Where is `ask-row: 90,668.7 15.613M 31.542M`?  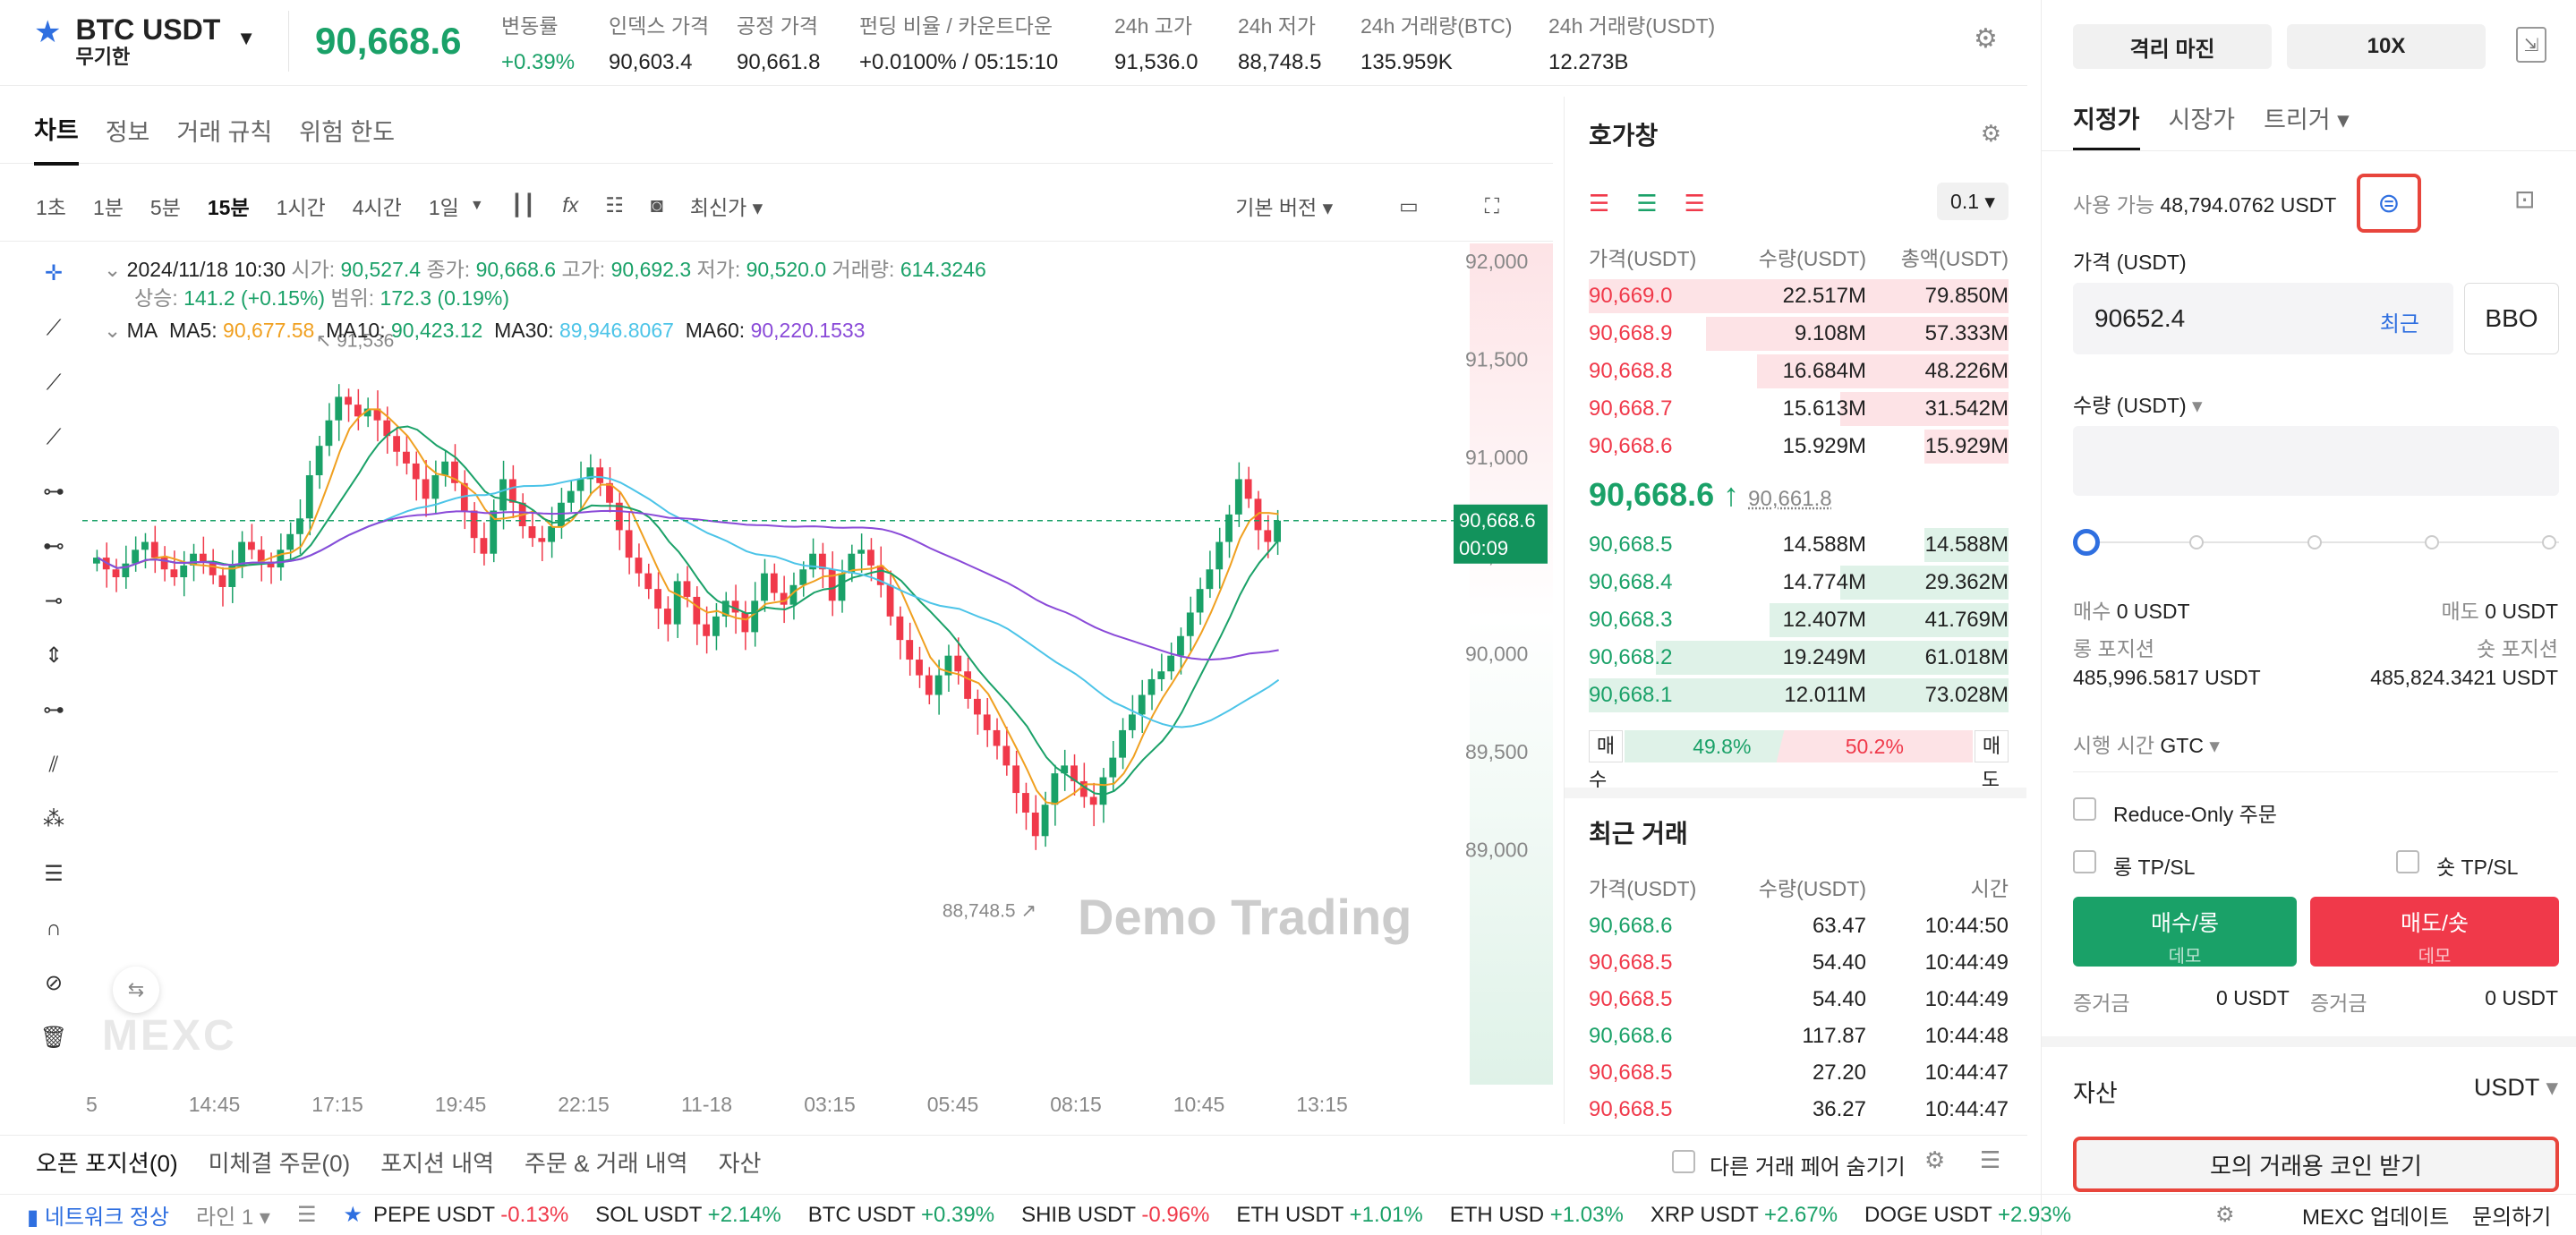 ask-row: 90,668.7 15.613M 31.542M is located at coordinates (1799, 409).